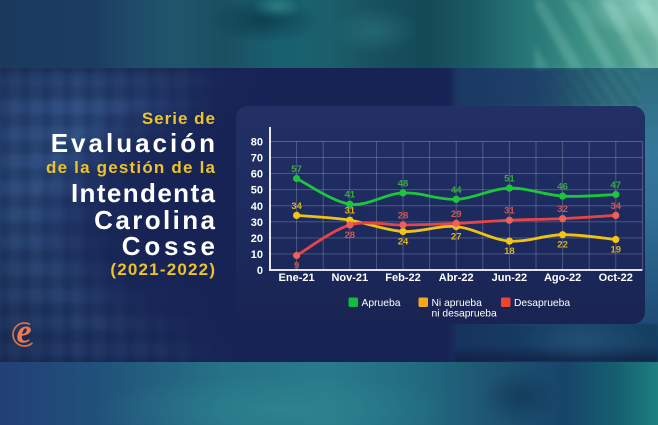 Image resolution: width=658 pixels, height=425 pixels. What do you see at coordinates (456, 237) in the screenshot?
I see `svg-text: 27` at bounding box center [456, 237].